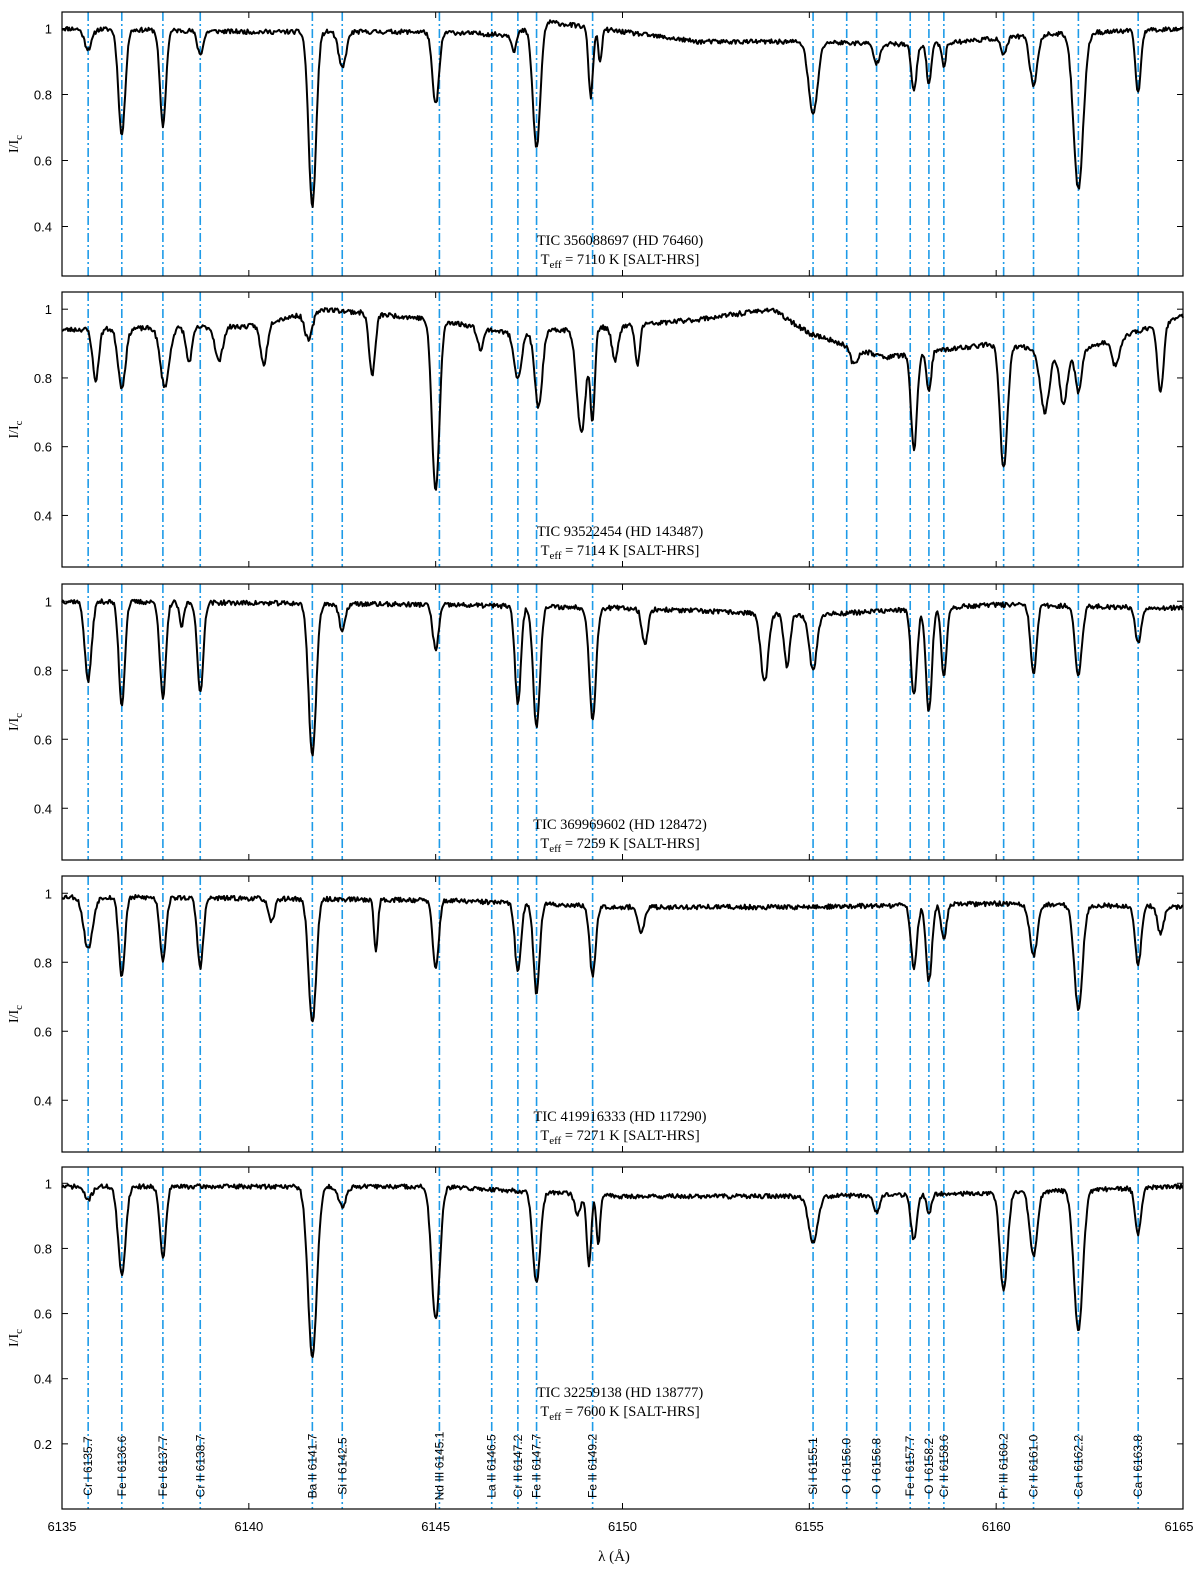 Image resolution: width=1200 pixels, height=1571 pixels. I want to click on line-id-label: Si I 6155.1, so click(813, 1466).